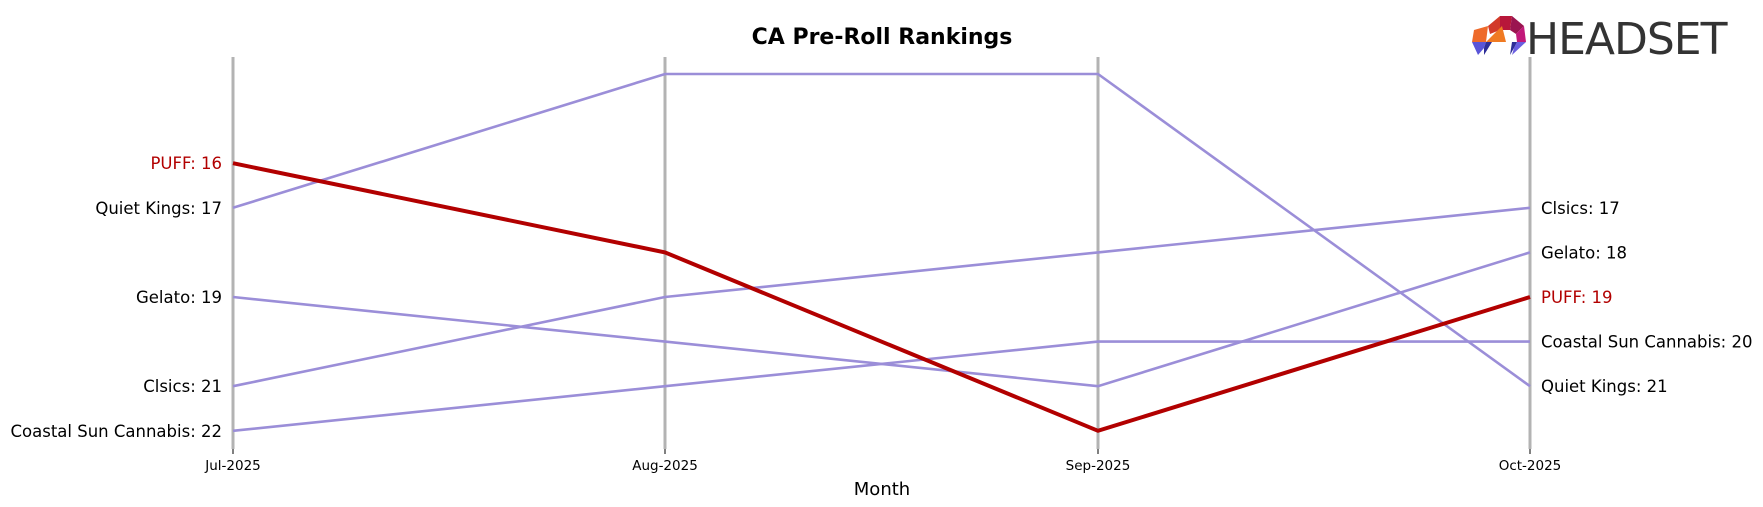 The image size is (1763, 507). I want to click on x-tick-label: Aug-2025, so click(665, 466).